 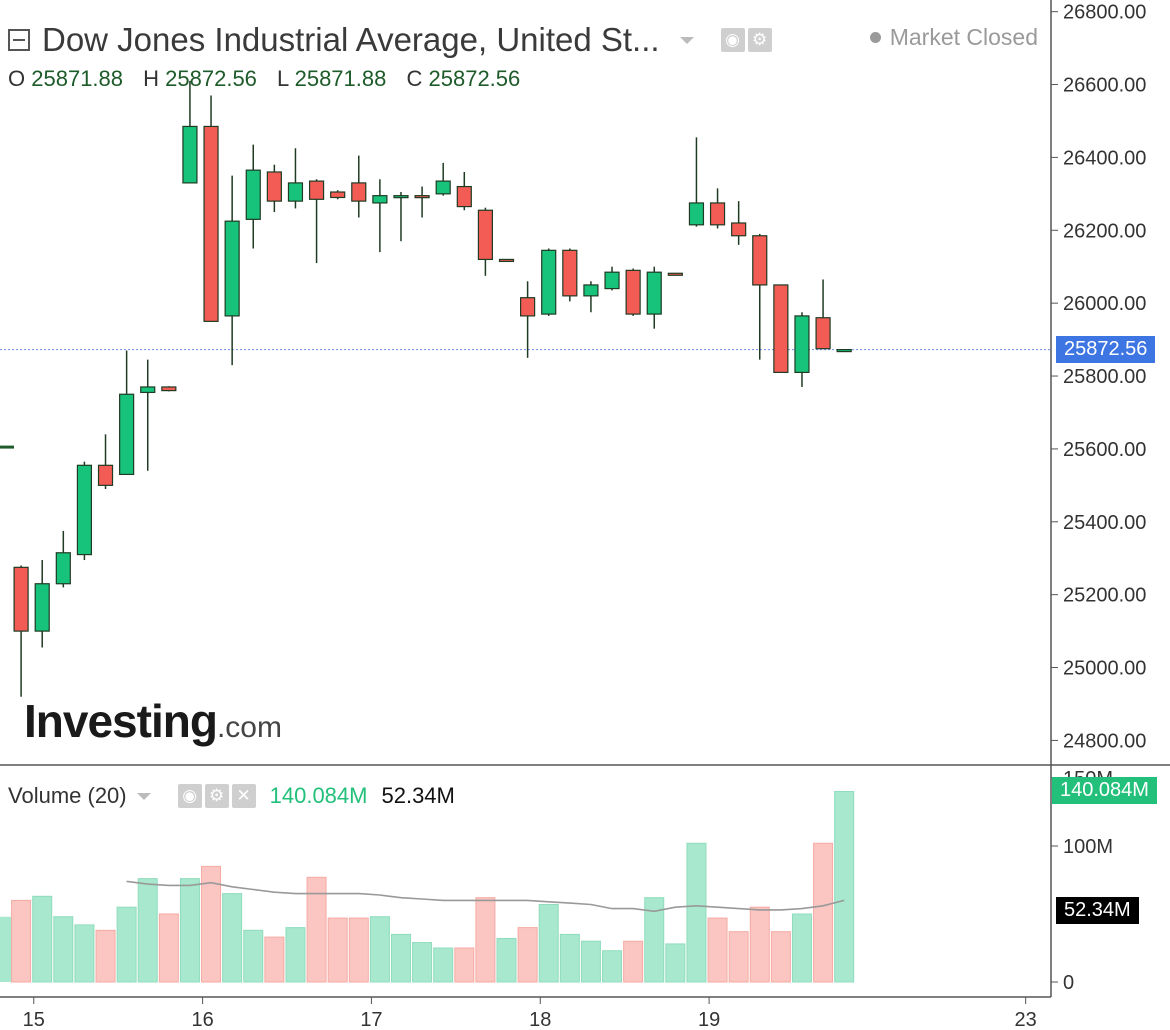 What do you see at coordinates (1106, 349) in the screenshot?
I see `last-price-badge: 25872.56` at bounding box center [1106, 349].